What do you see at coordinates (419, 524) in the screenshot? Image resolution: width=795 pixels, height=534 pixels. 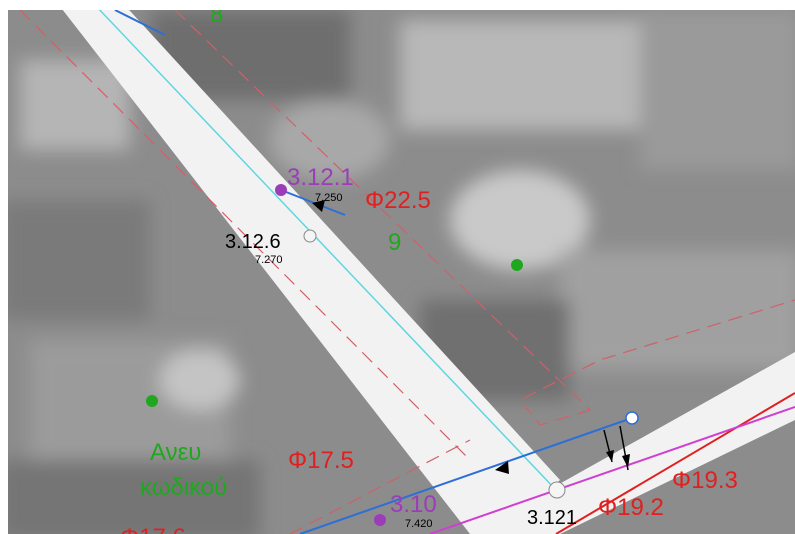 I see `elevation: 7.420` at bounding box center [419, 524].